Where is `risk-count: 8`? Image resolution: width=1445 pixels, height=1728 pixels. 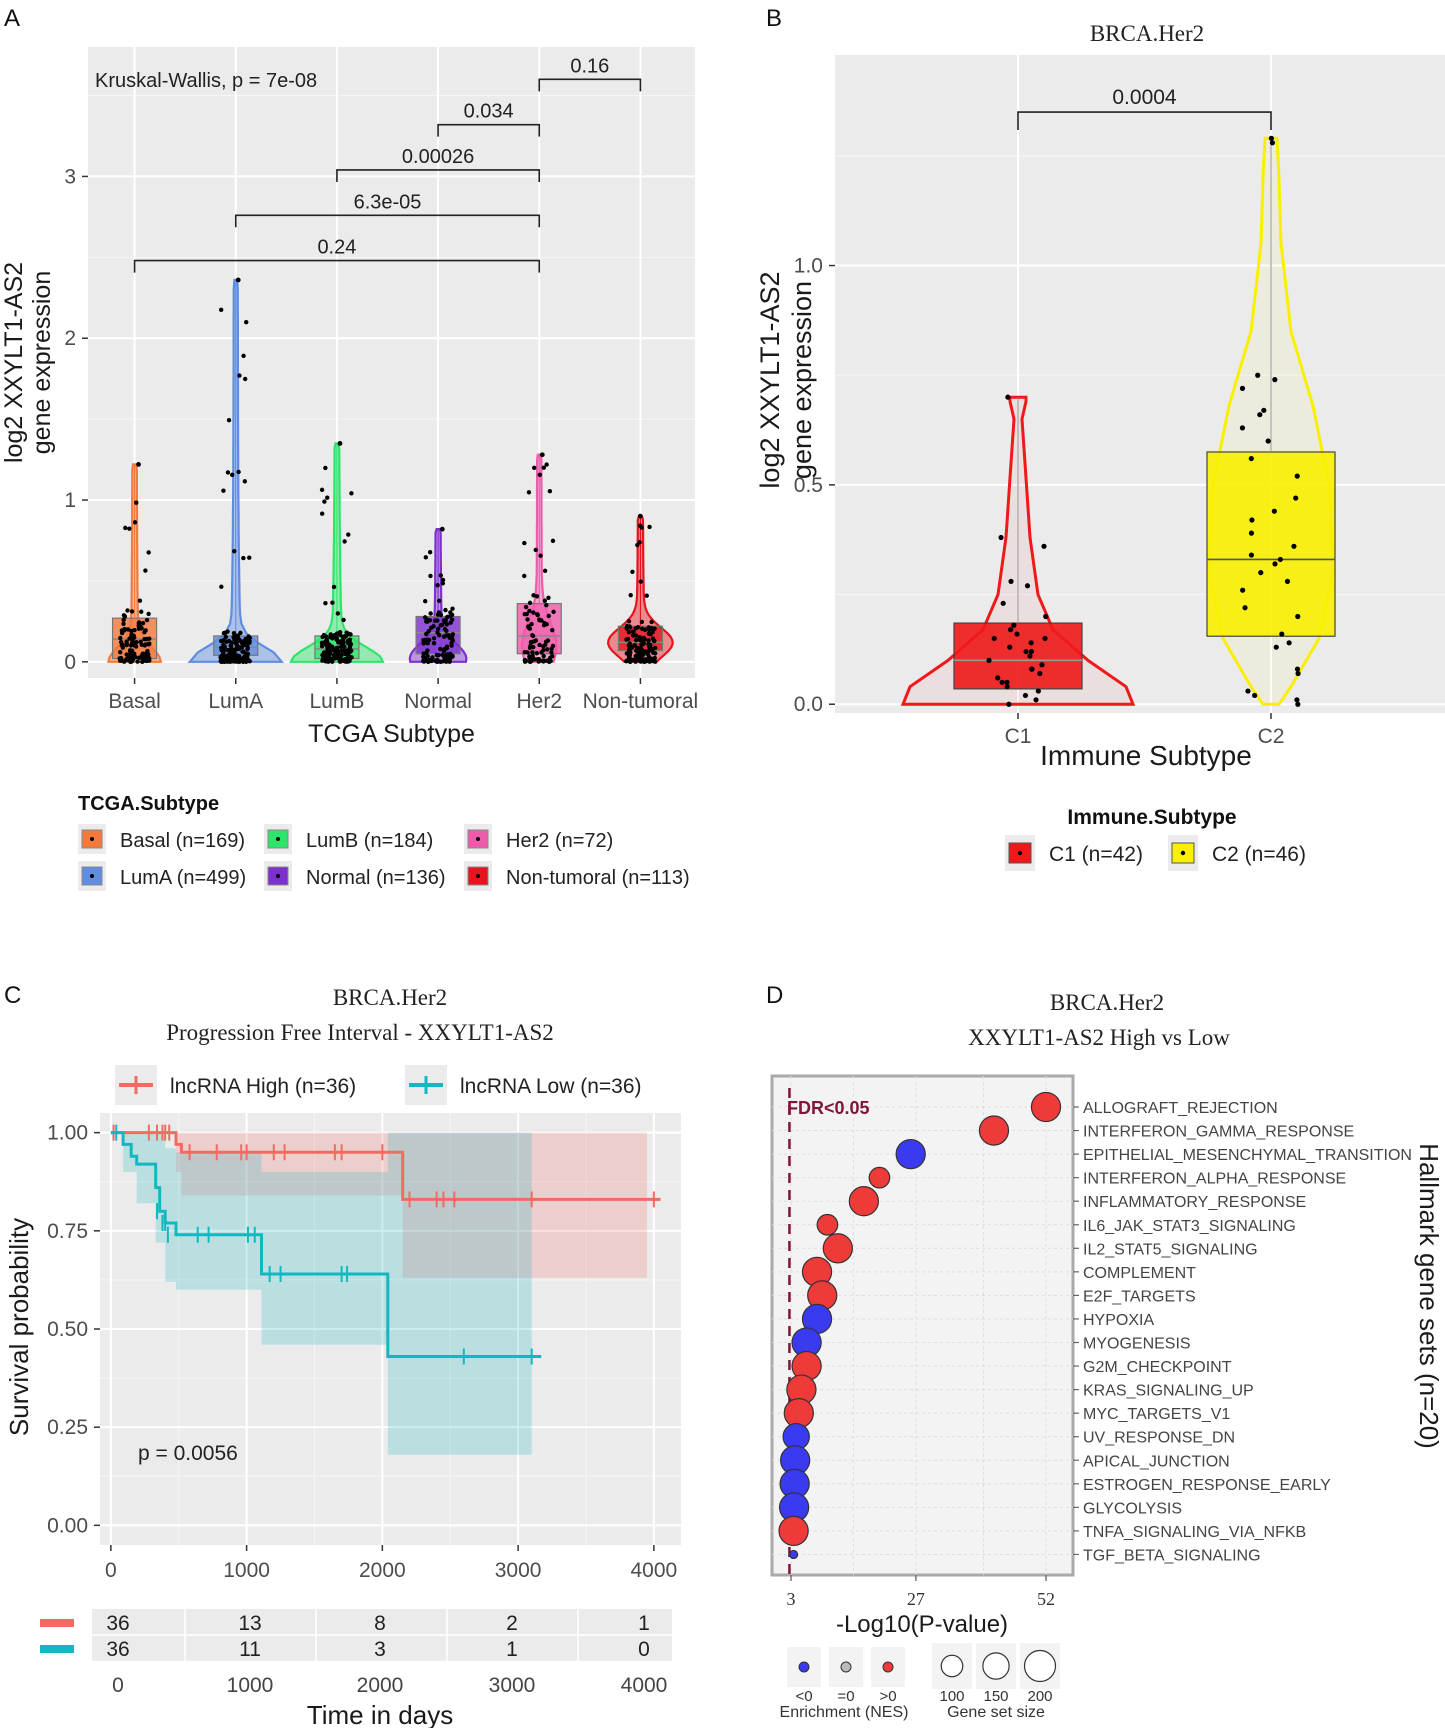
risk-count: 8 is located at coordinates (380, 1623).